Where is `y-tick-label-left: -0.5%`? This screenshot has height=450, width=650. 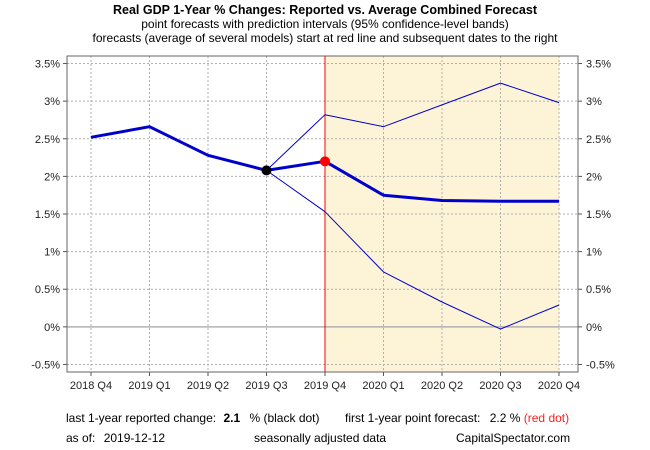
y-tick-label-left: -0.5% is located at coordinates (45, 365).